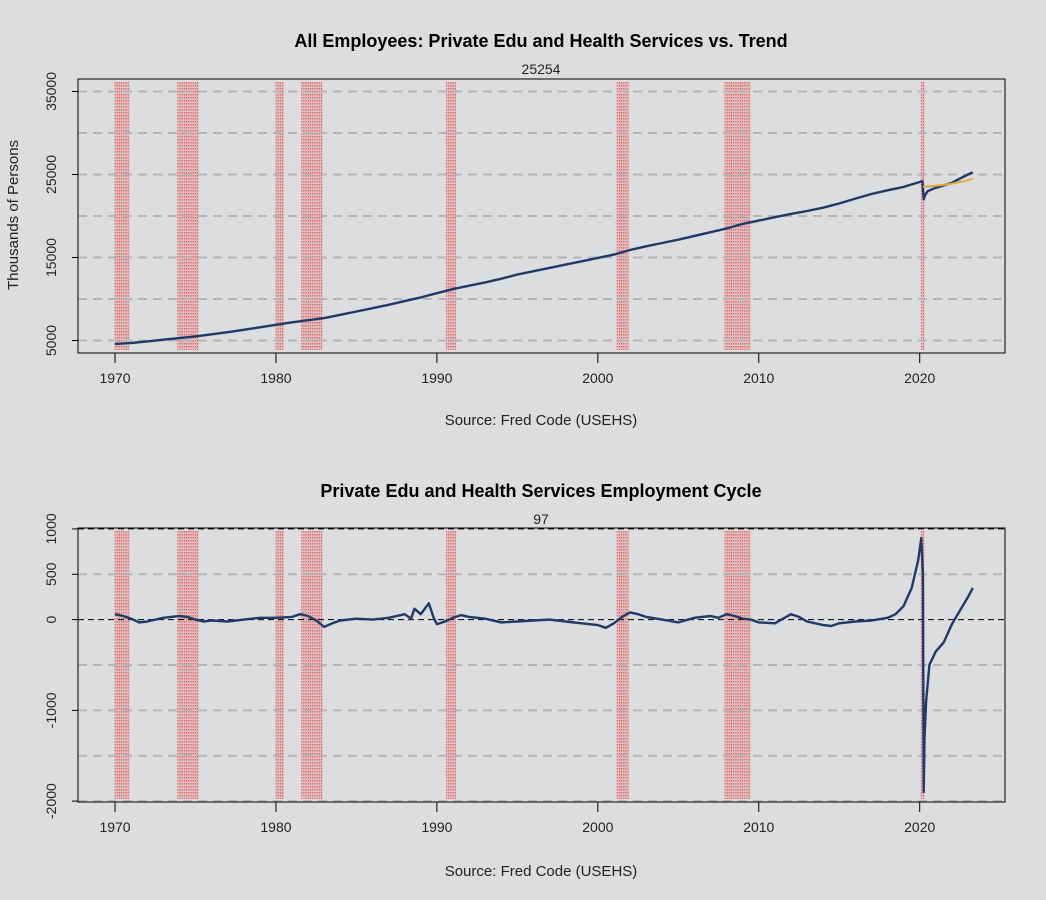 Image resolution: width=1046 pixels, height=900 pixels. Describe the element at coordinates (541, 519) in the screenshot. I see `cycle-chart-subtitle: 97` at that location.